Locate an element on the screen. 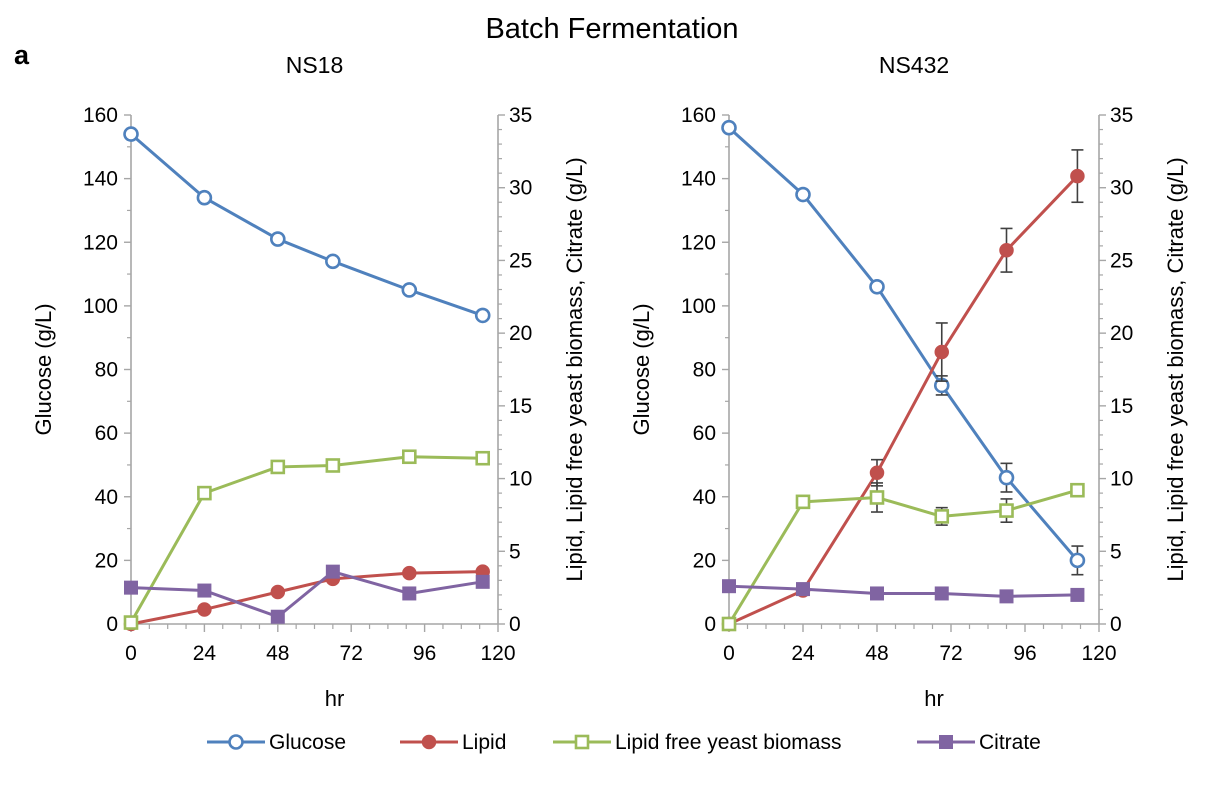 Image resolution: width=1224 pixels, height=786 pixels. series-lipid-free-yeast-biomass is located at coordinates (903, 557).